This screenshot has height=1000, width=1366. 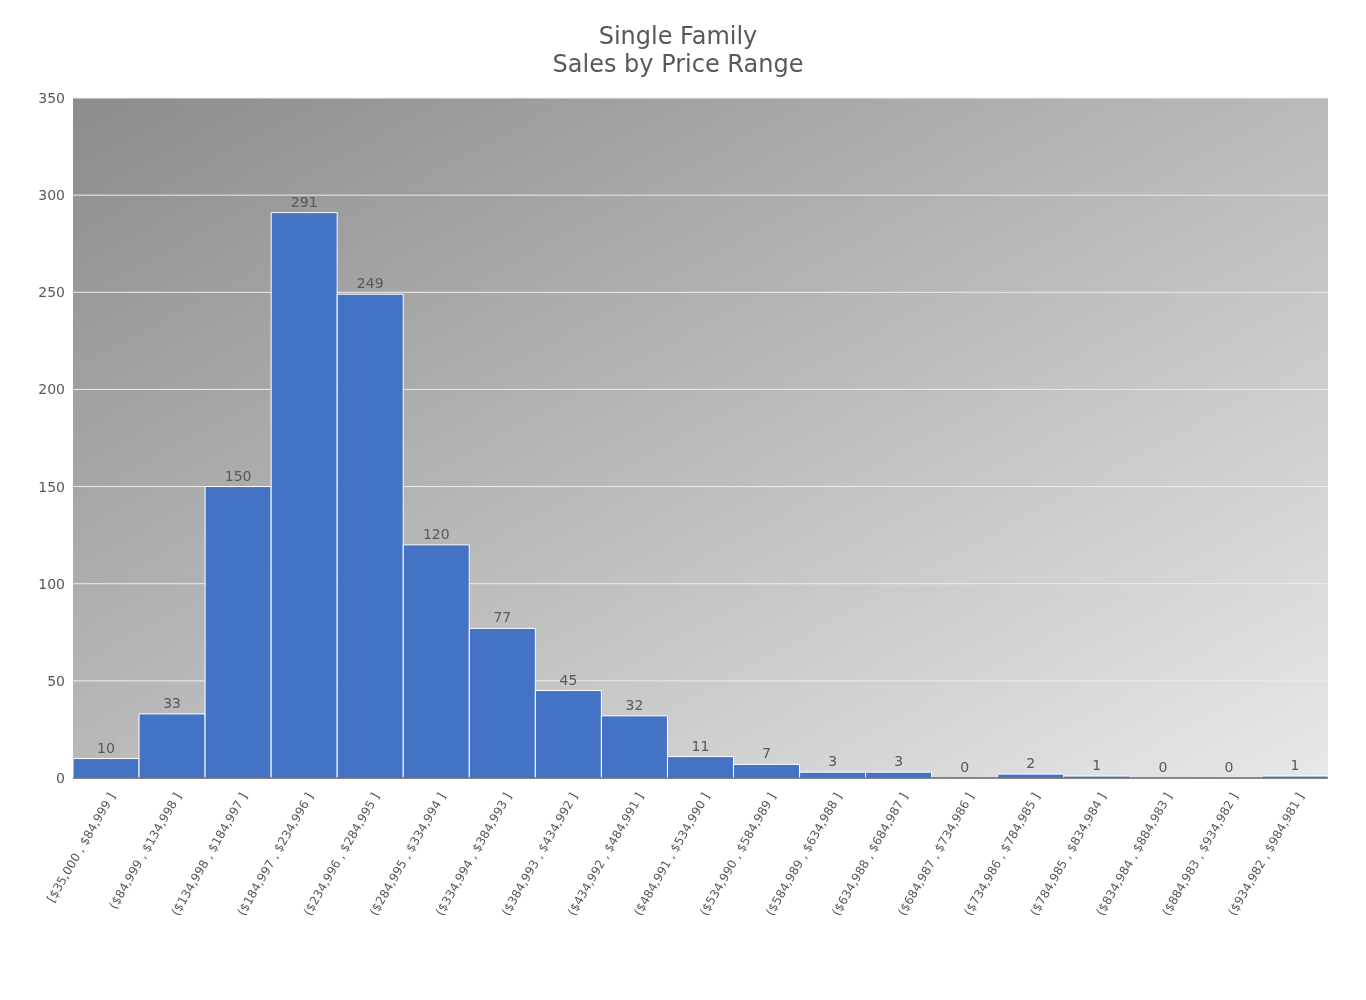 What do you see at coordinates (568, 679) in the screenshot?
I see `data-label: 45` at bounding box center [568, 679].